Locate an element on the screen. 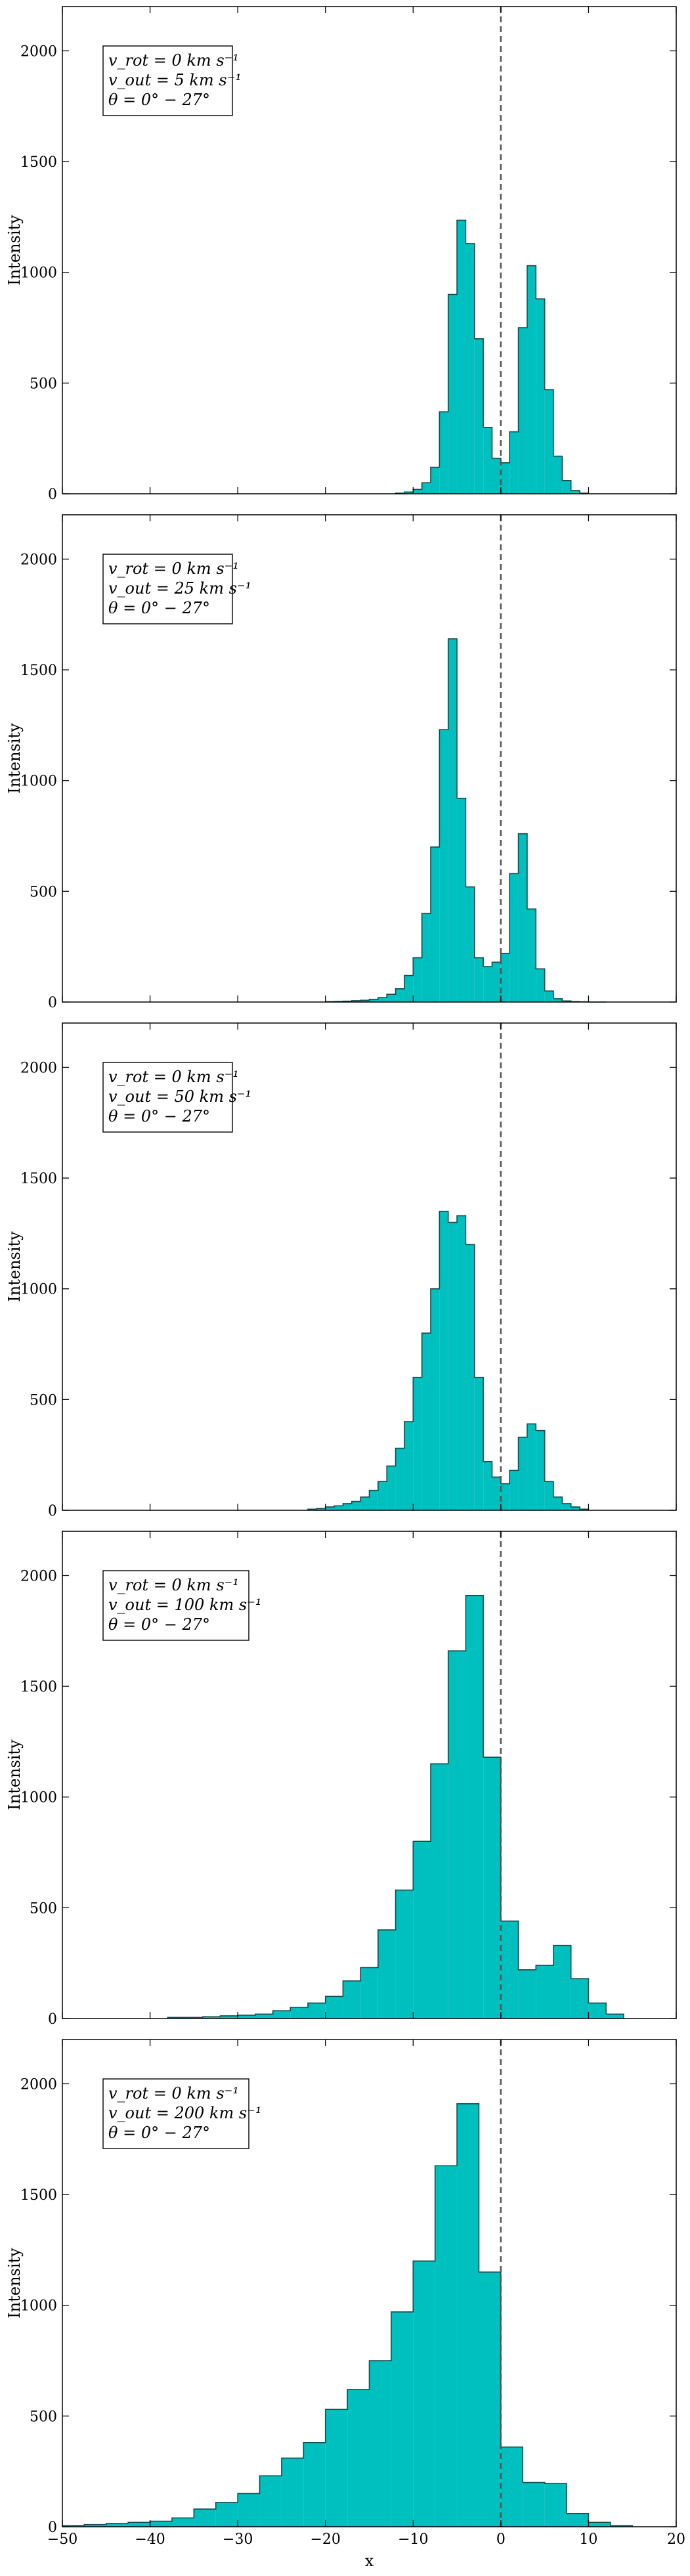  x-tick-label: 20 is located at coordinates (676, 2539).